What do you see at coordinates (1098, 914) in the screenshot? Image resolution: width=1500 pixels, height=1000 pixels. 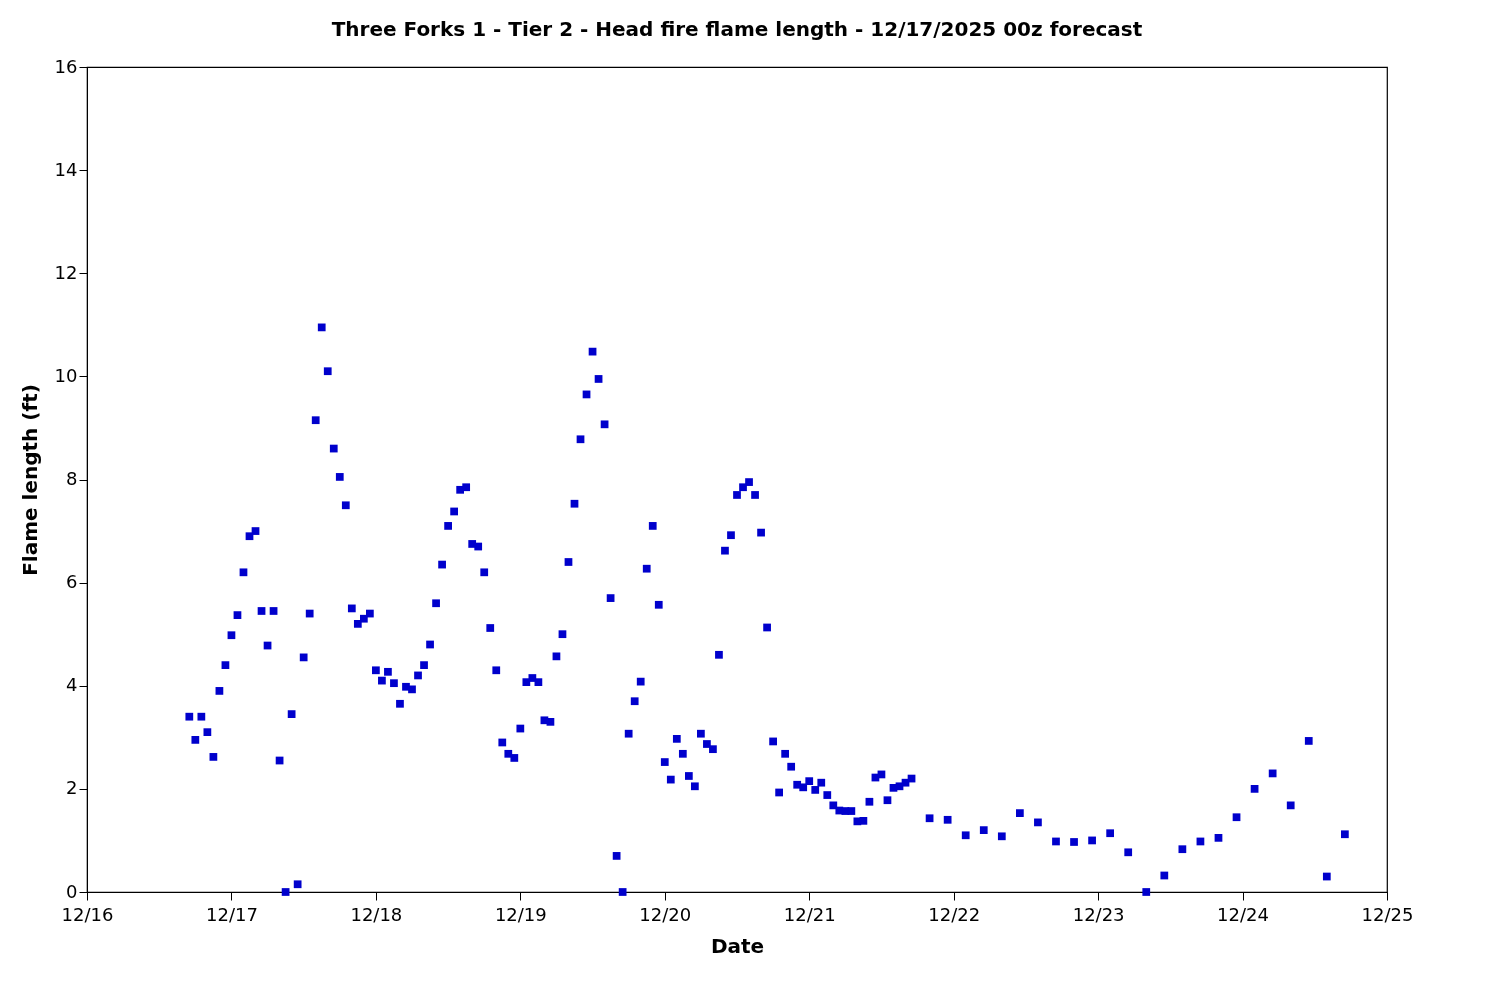 I see `x-tick-label: 12/23` at bounding box center [1098, 914].